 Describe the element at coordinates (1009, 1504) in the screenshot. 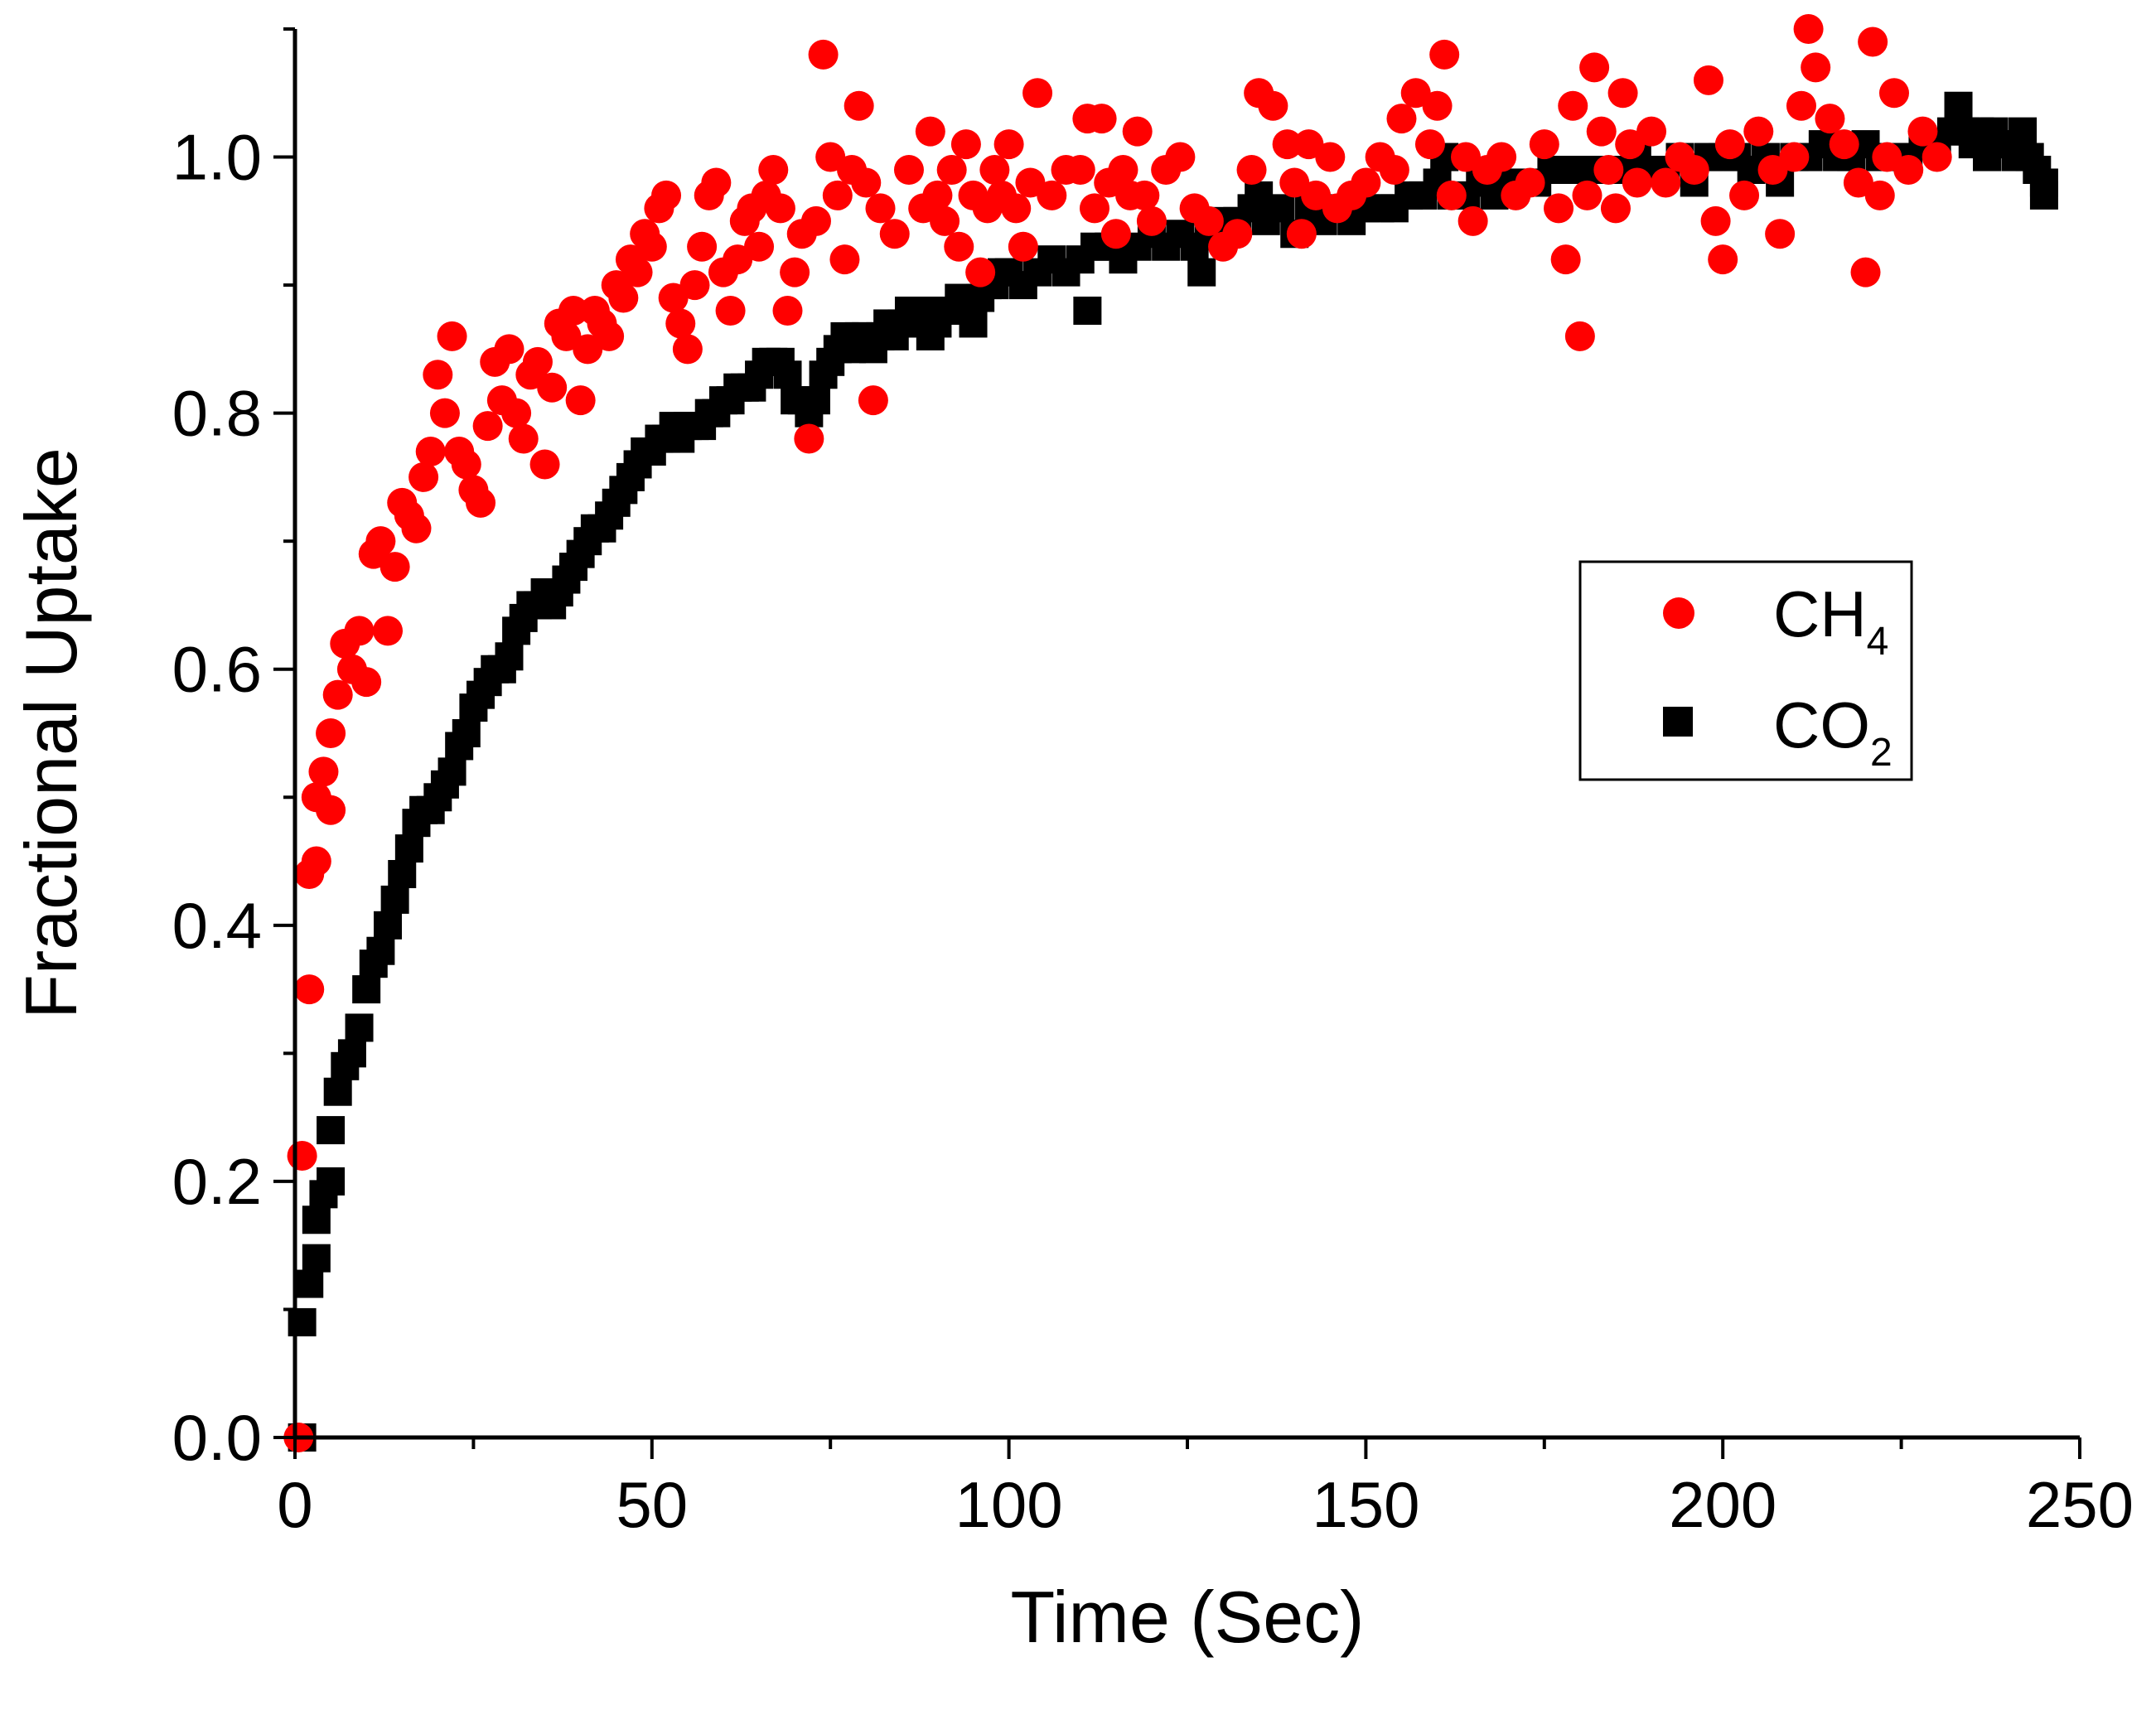

I see `x-tick-label: 100` at that location.